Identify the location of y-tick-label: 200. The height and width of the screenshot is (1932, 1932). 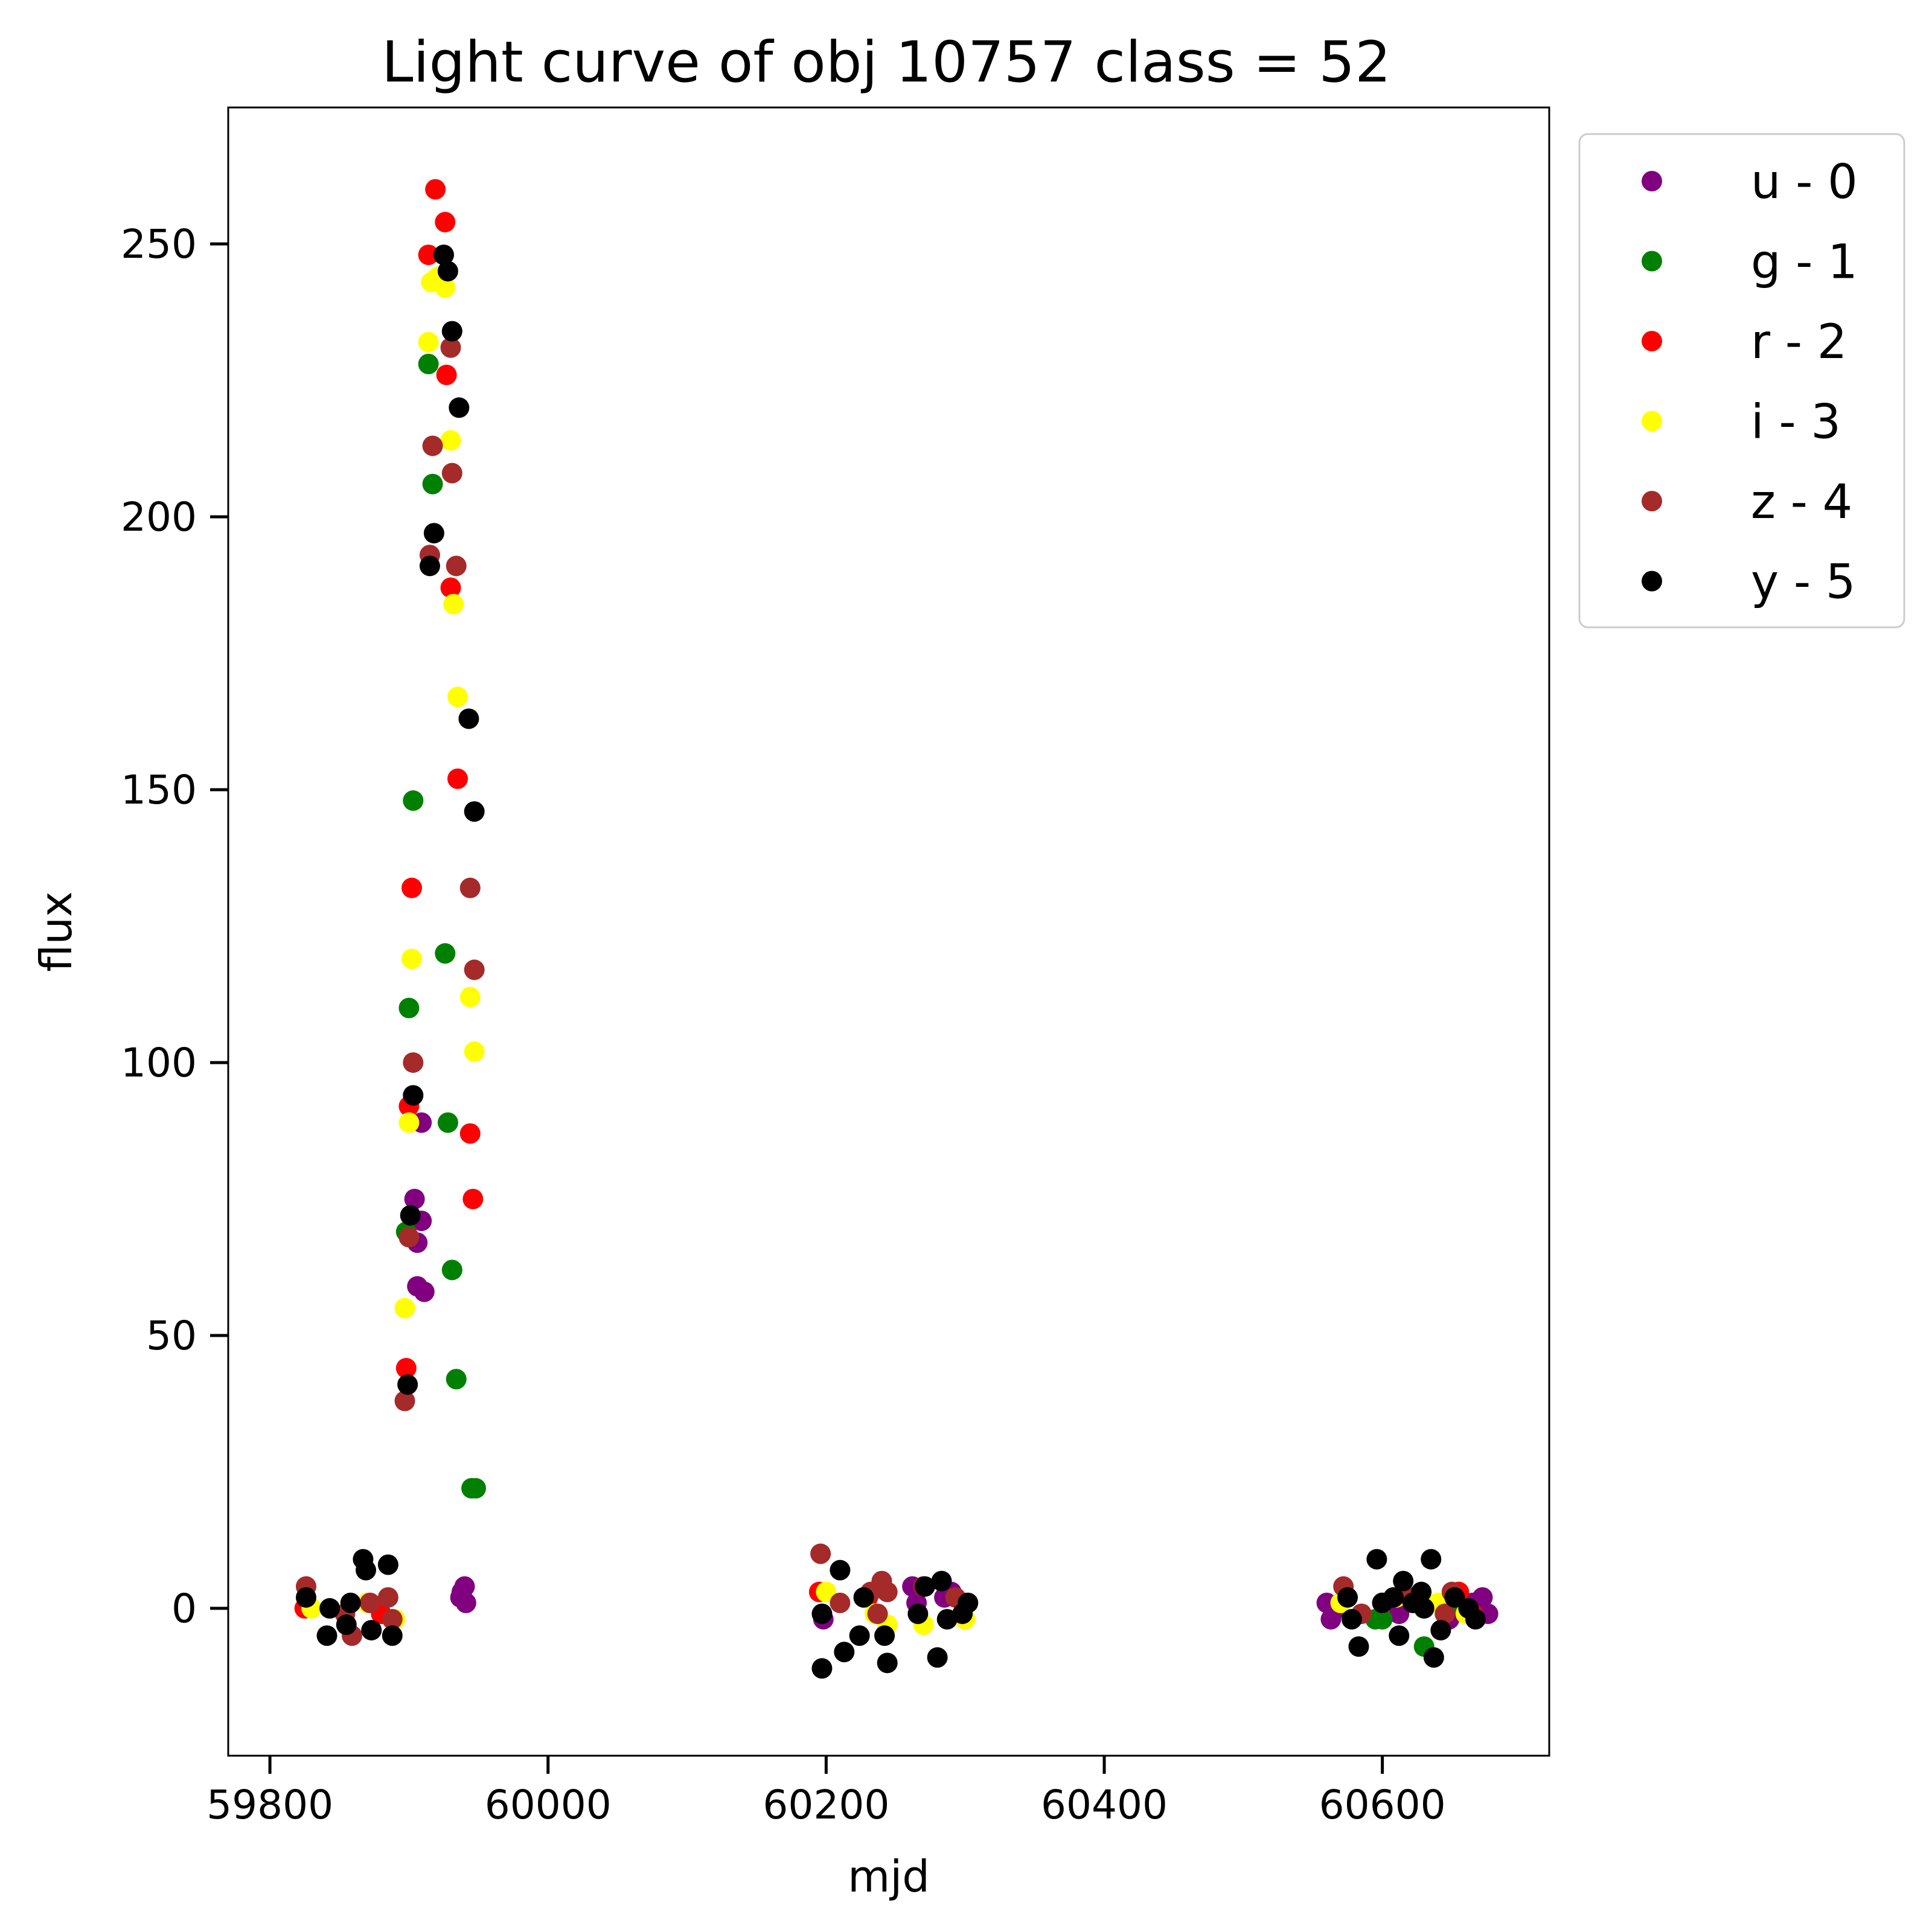
(159, 517).